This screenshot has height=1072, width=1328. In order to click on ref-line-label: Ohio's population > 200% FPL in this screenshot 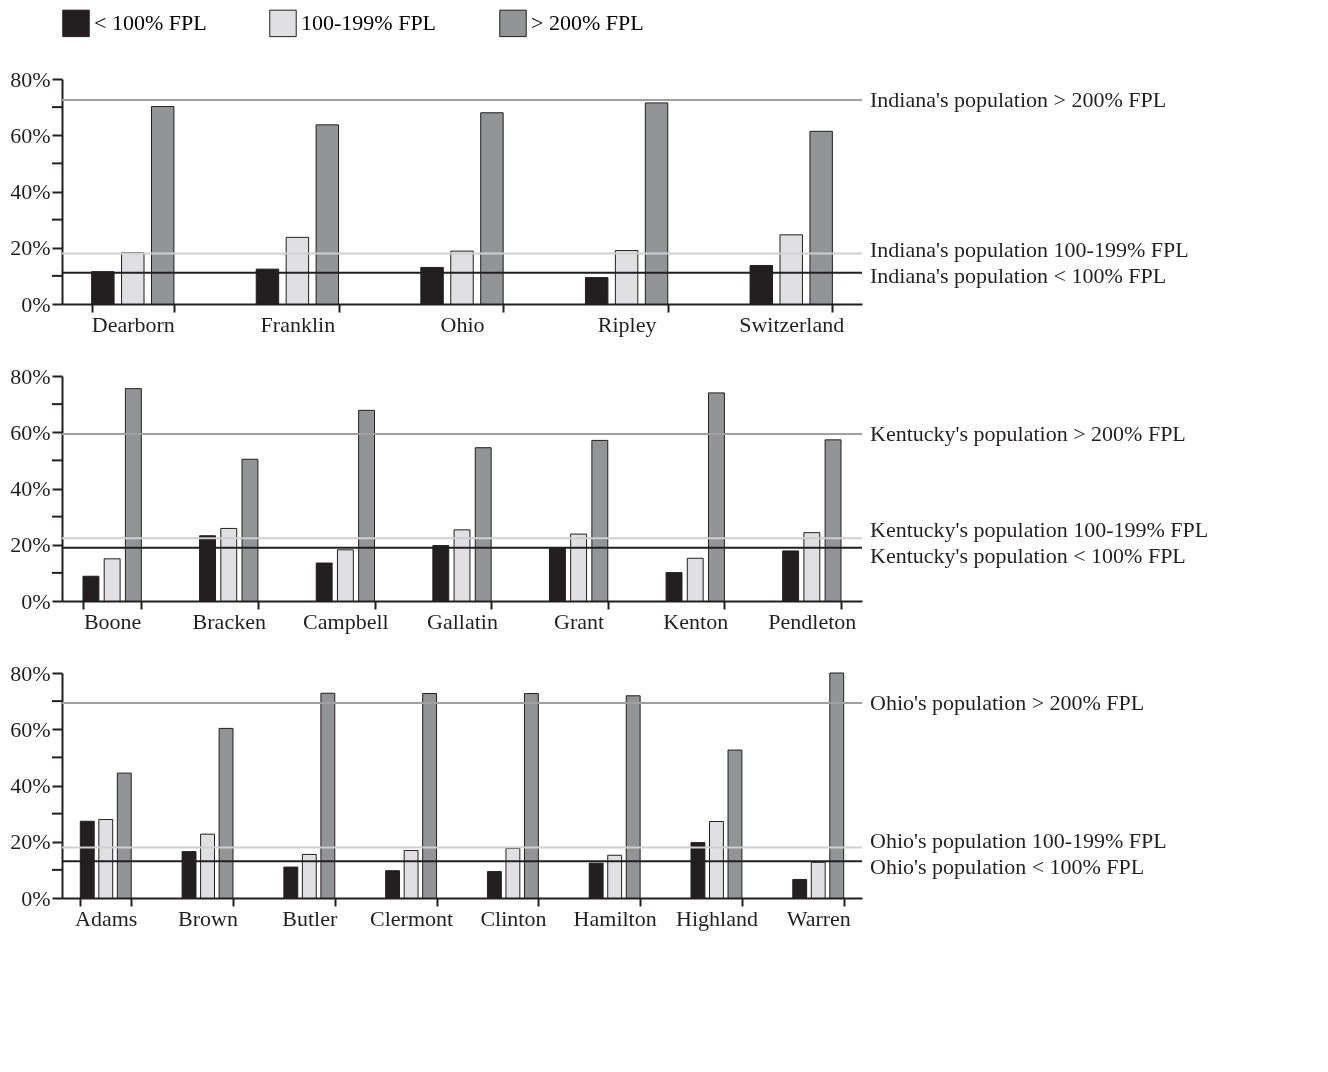, I will do `click(1007, 703)`.